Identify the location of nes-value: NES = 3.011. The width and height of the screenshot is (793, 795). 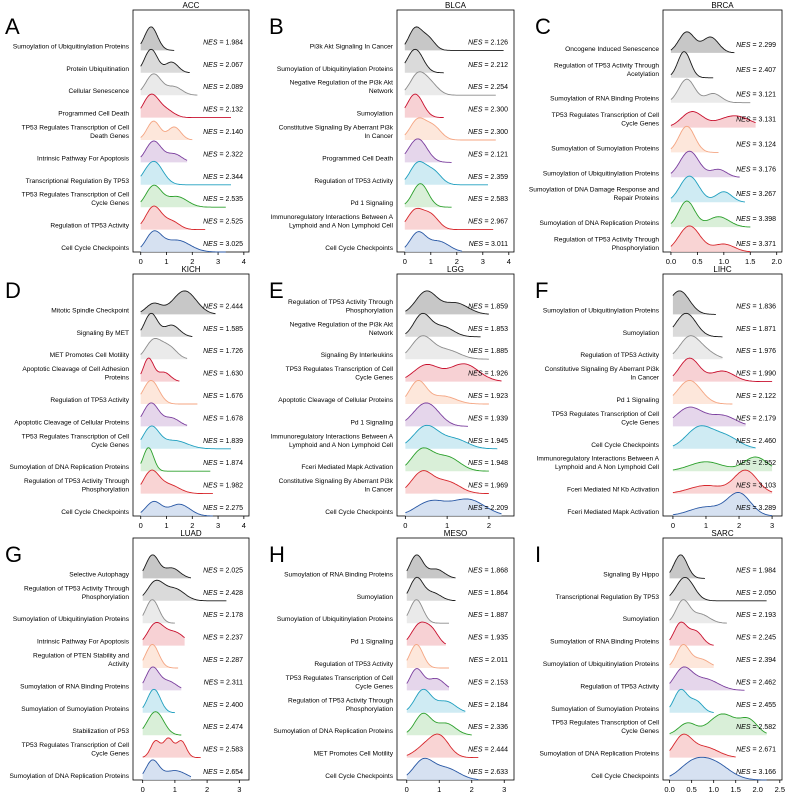
(488, 244).